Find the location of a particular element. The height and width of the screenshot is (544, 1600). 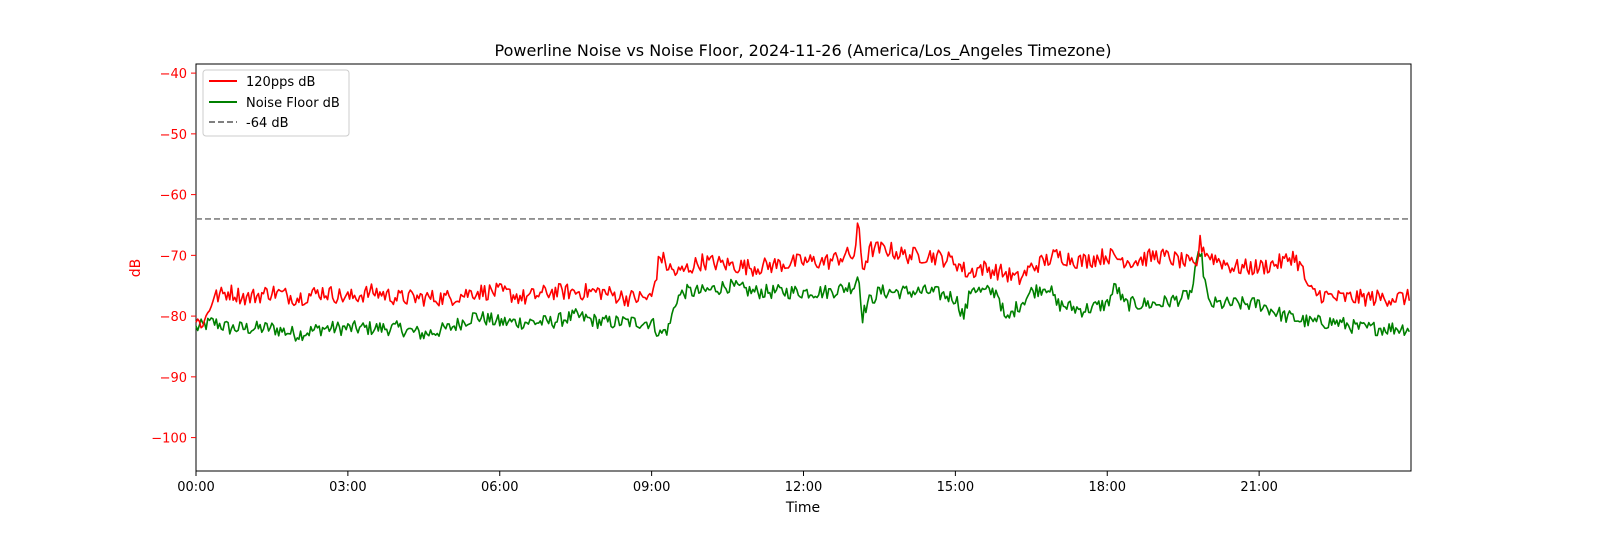

y-tick-label: −100 is located at coordinates (169, 439).